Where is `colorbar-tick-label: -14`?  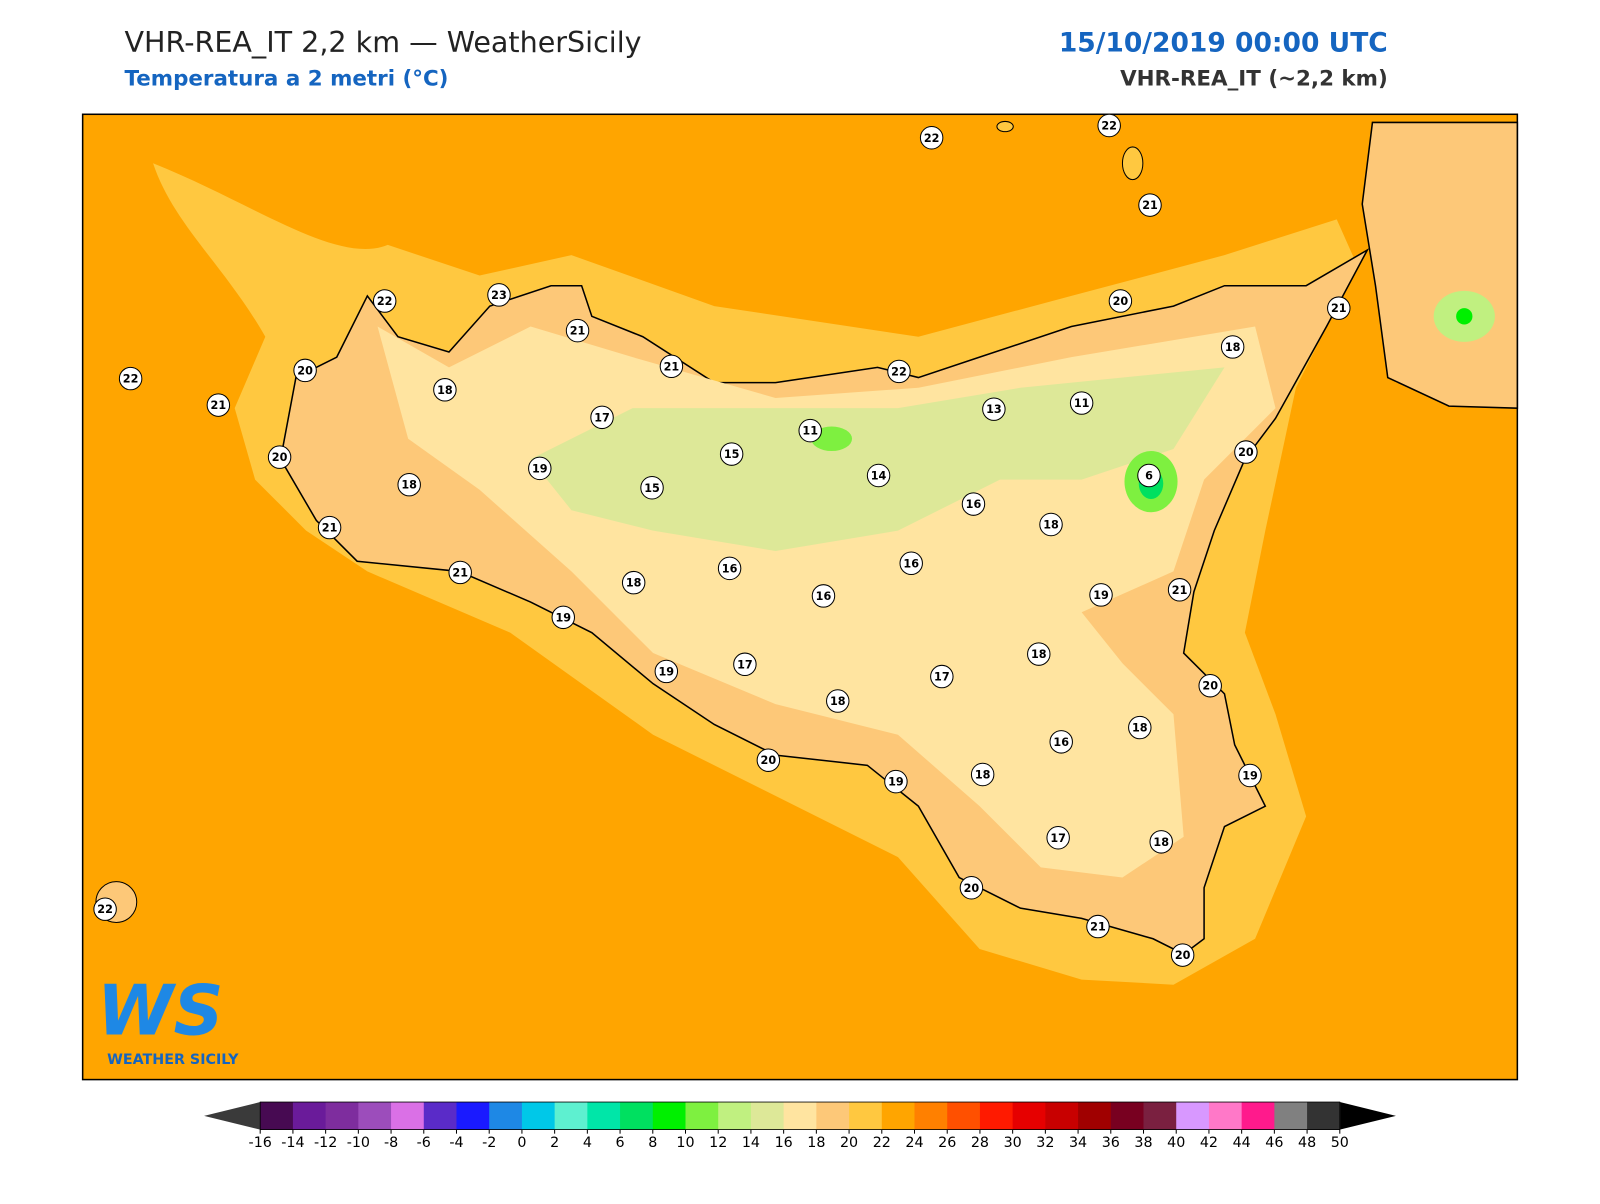 colorbar-tick-label: -14 is located at coordinates (292, 1143).